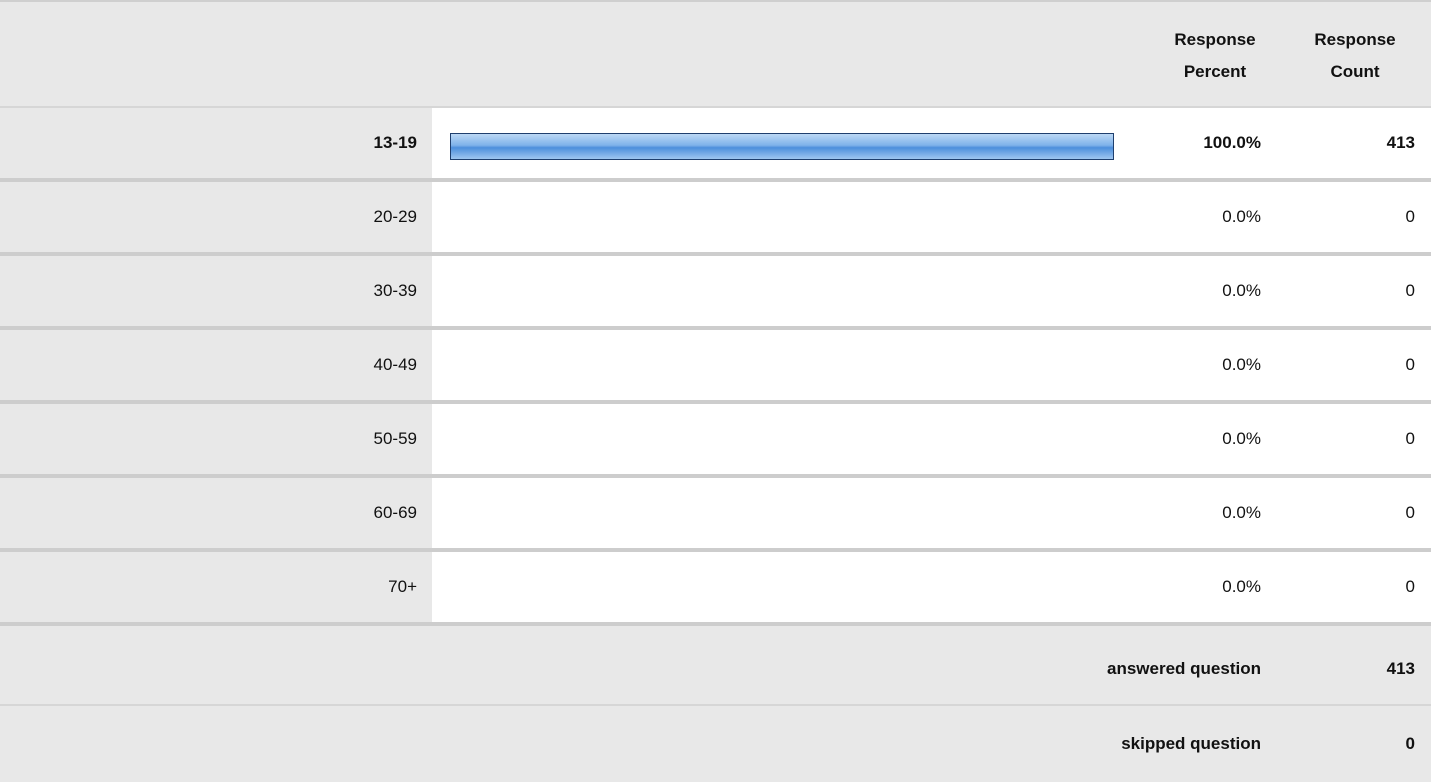 The height and width of the screenshot is (782, 1431). I want to click on row-label: 13-19, so click(395, 142).